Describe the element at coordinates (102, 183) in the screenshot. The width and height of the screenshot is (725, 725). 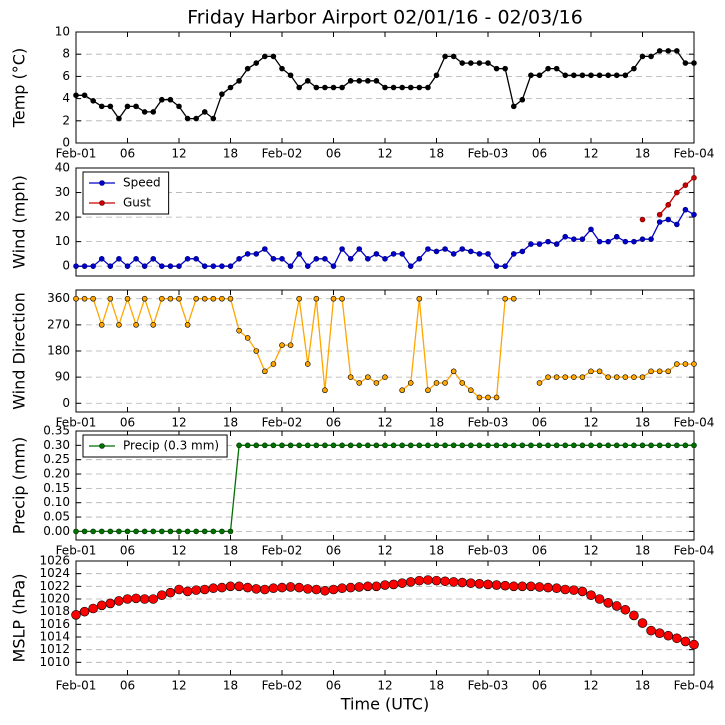
I see `legend-marker` at that location.